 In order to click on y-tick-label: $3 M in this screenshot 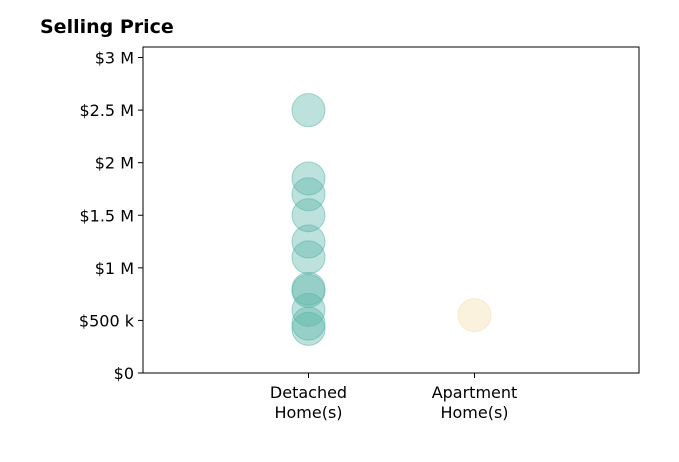, I will do `click(114, 58)`.